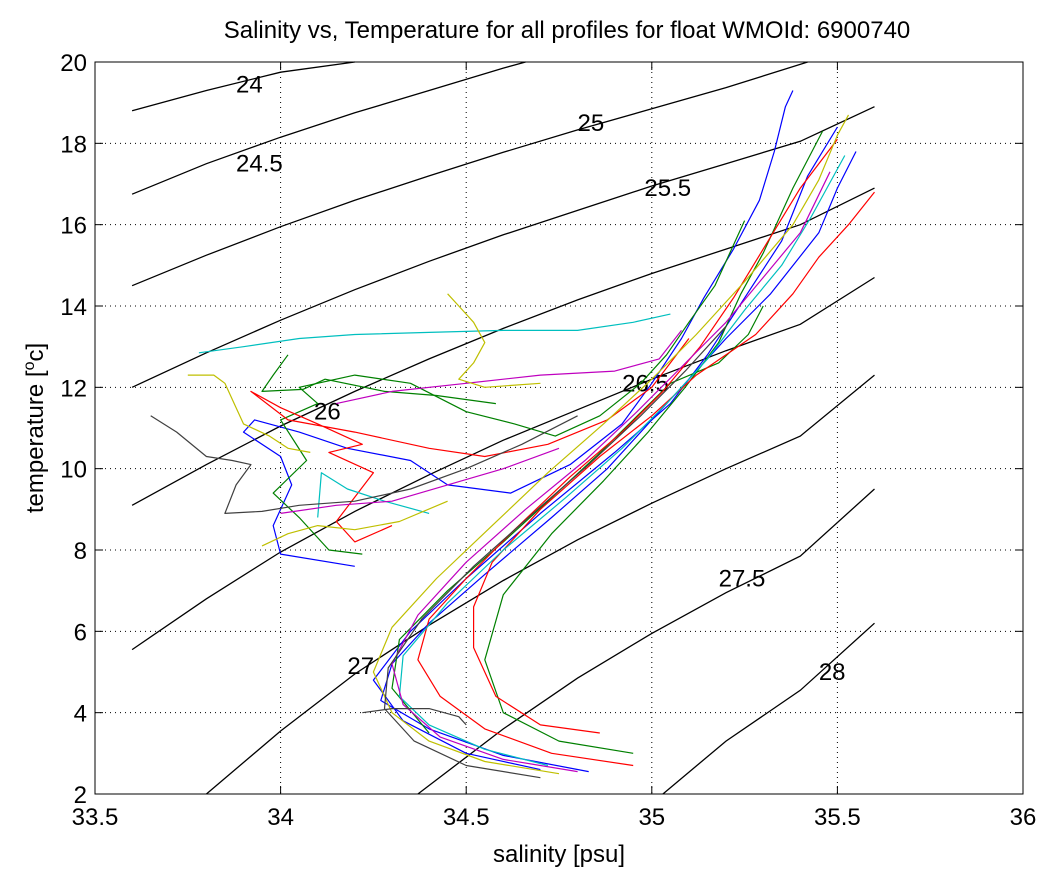  I want to click on density-contour-label: 28, so click(832, 672).